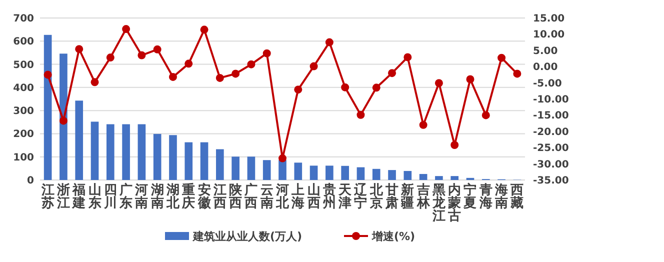 Image resolution: width=664 pixels, height=262 pixels. I want to click on x-tick-label: 福建, so click(79, 196).